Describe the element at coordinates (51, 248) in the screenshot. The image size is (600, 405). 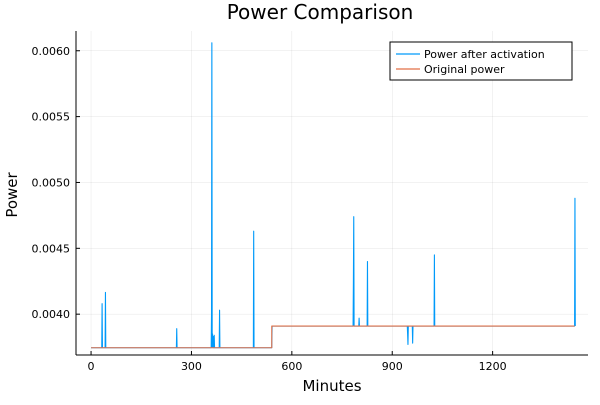
I see `y-tick-label: 0.0045` at that location.